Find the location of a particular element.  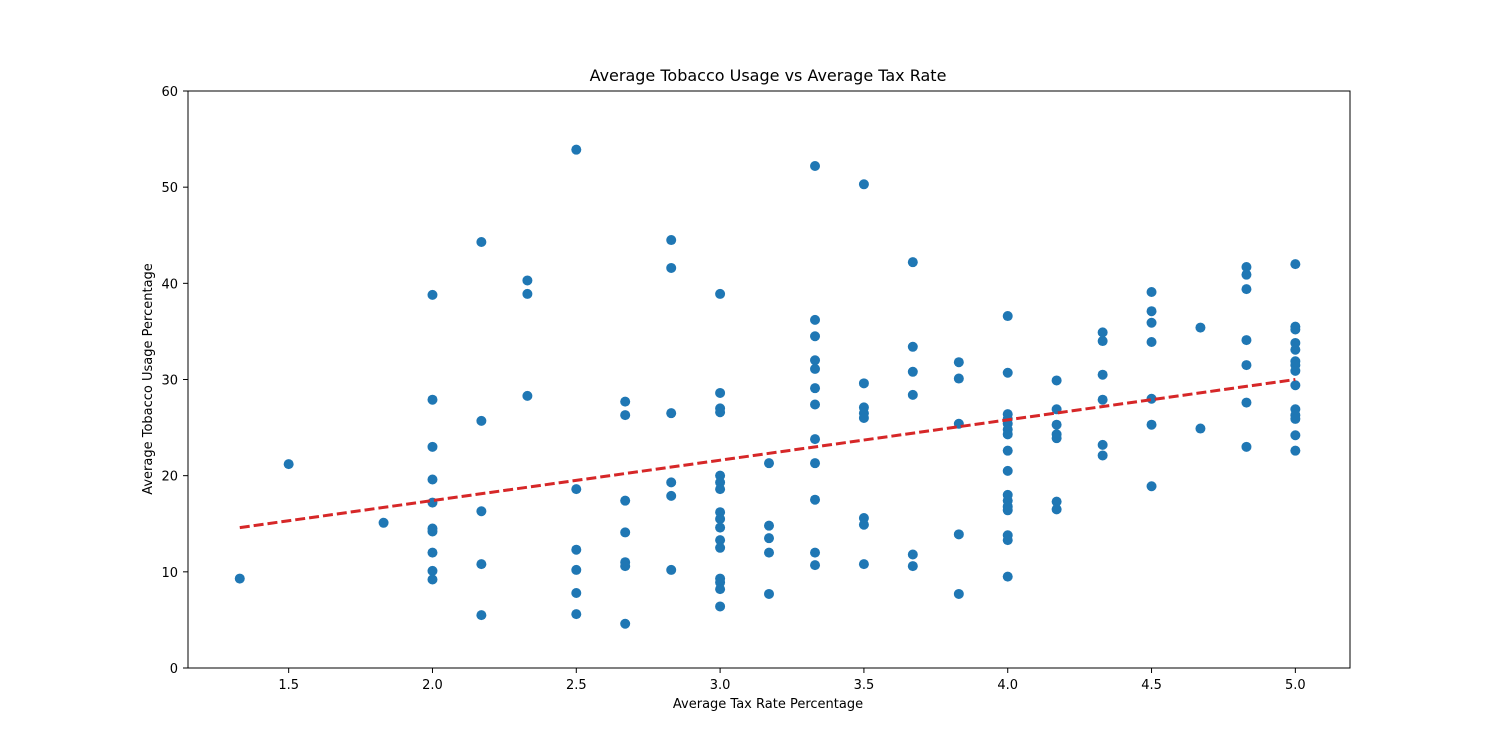

y-tick-label: 50 is located at coordinates (169, 188).